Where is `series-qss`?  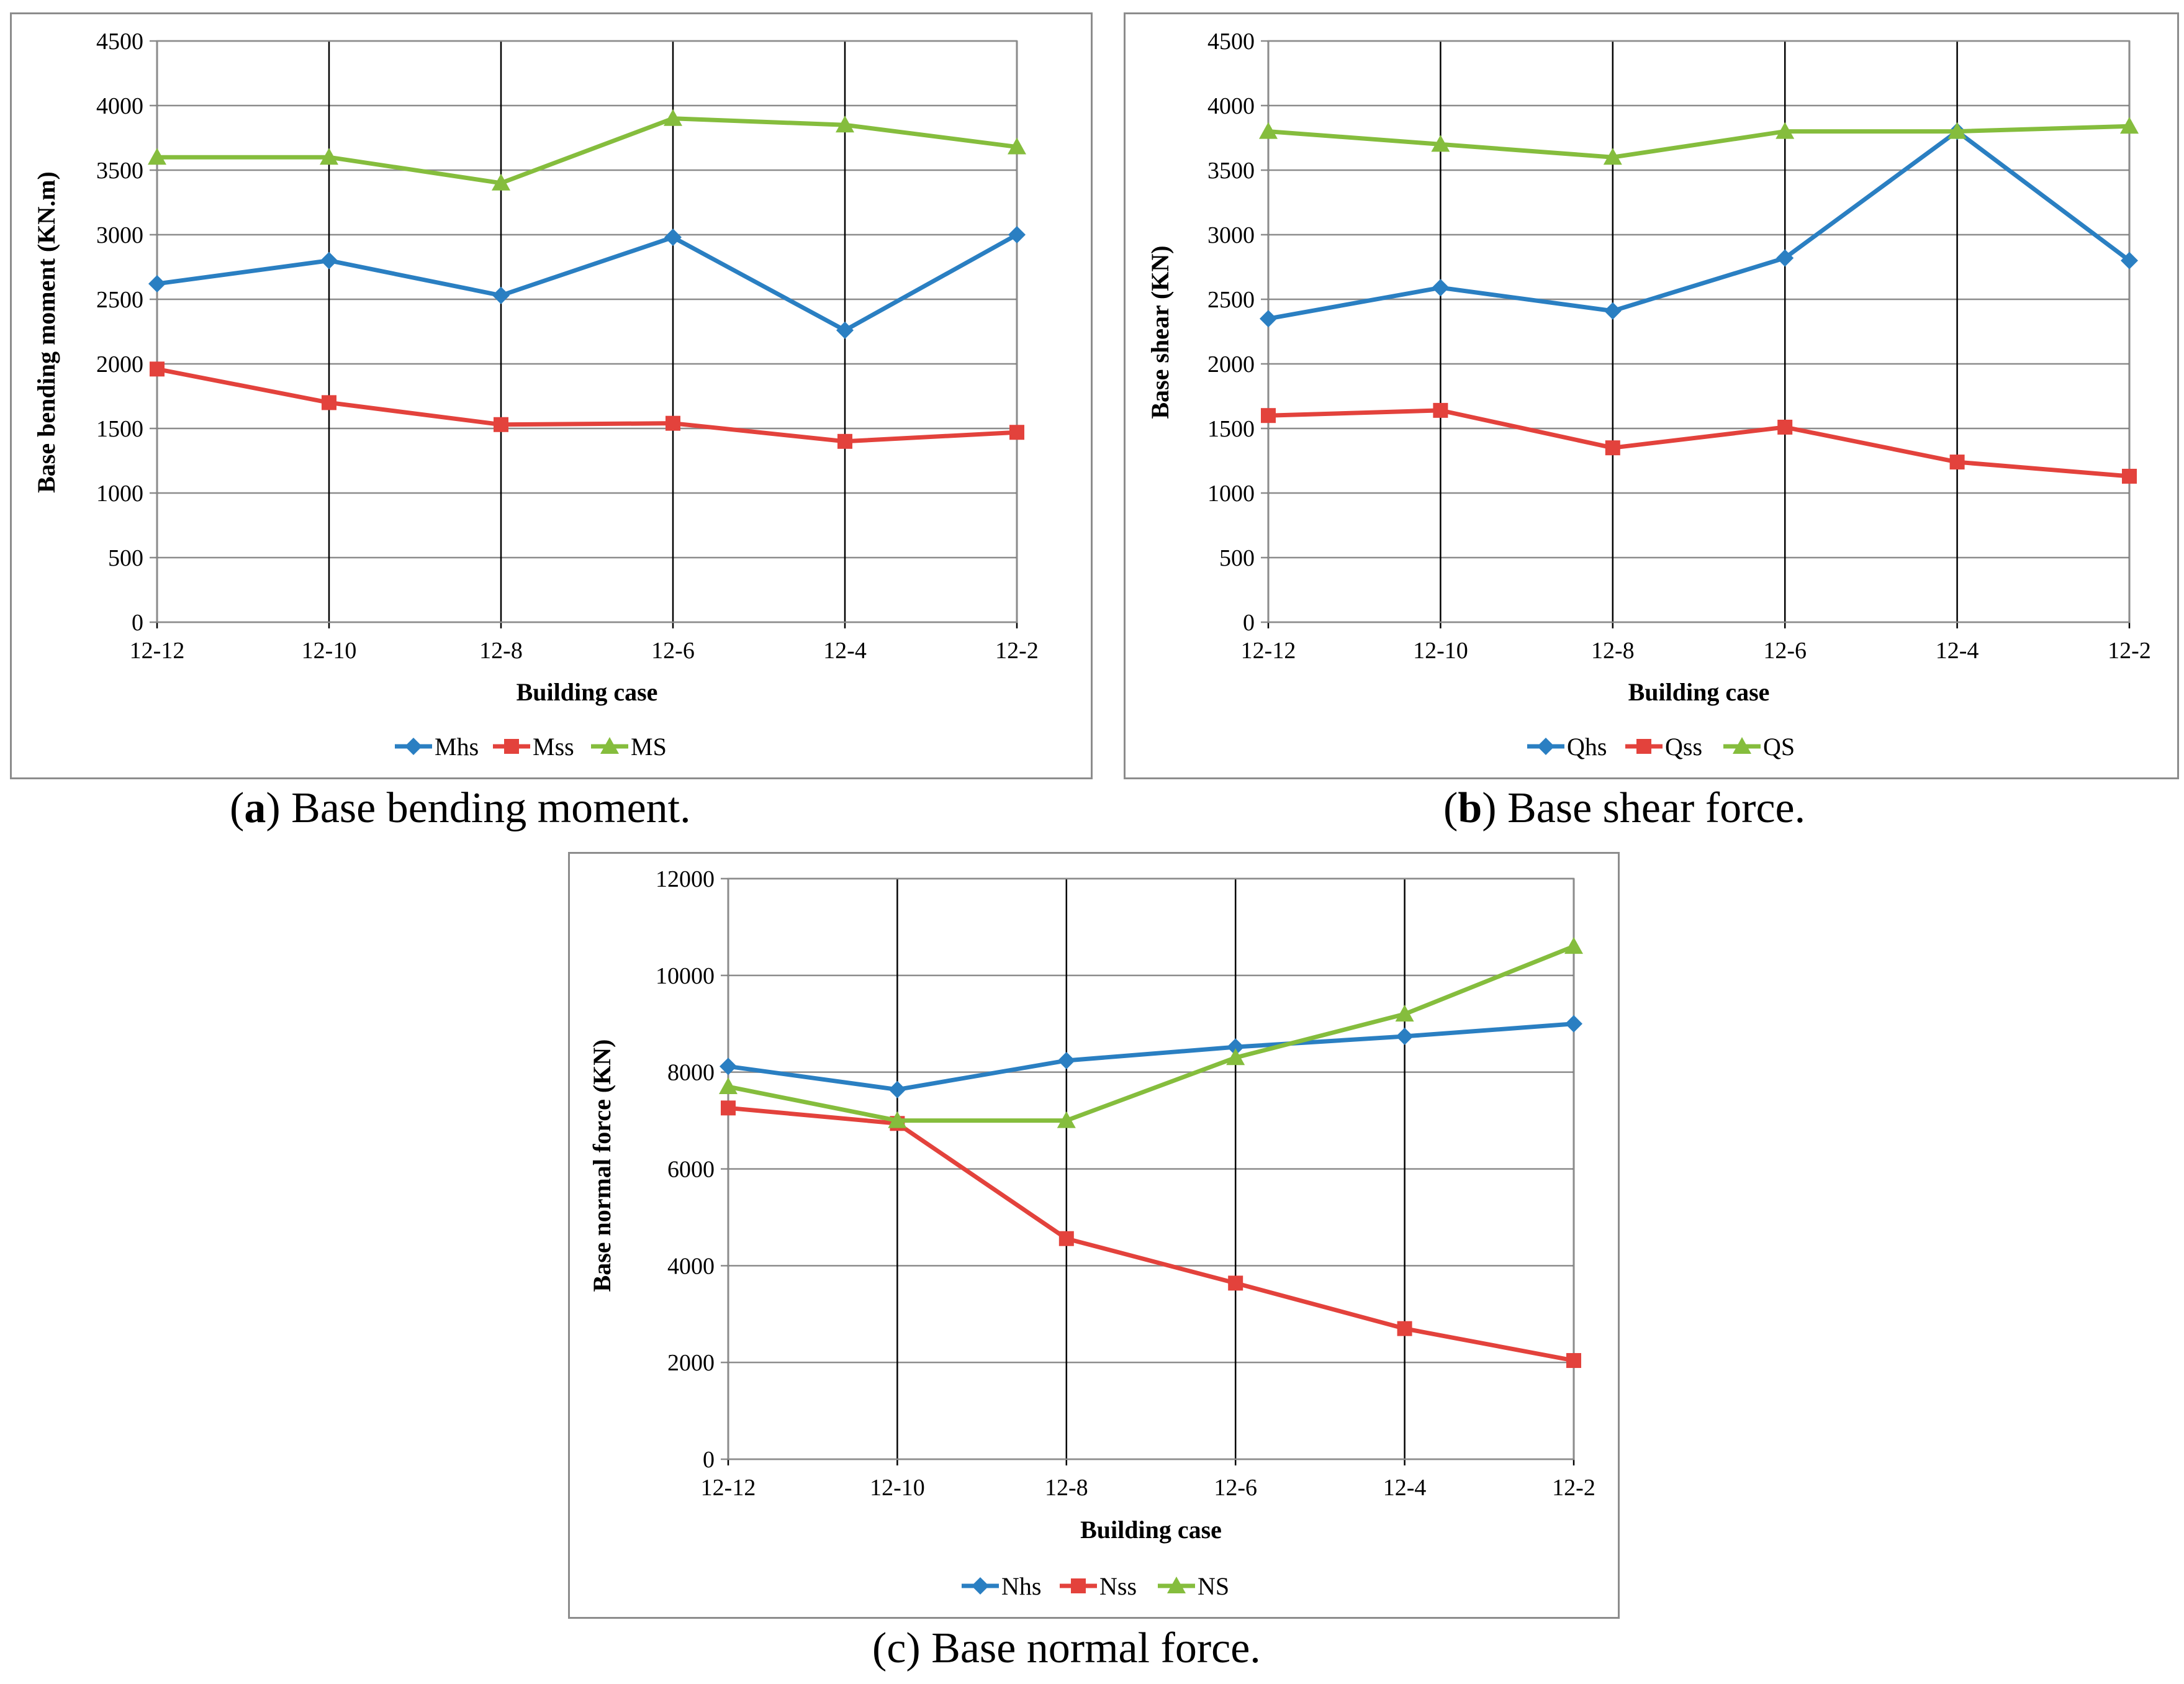
series-qss is located at coordinates (1699, 443).